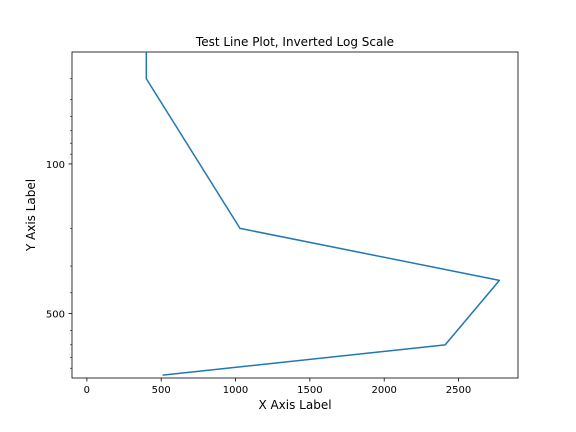 This screenshot has width=576, height=432. Describe the element at coordinates (277, 387) in the screenshot. I see `x-axis: 0 500 1000 1500 2000 2500` at that location.